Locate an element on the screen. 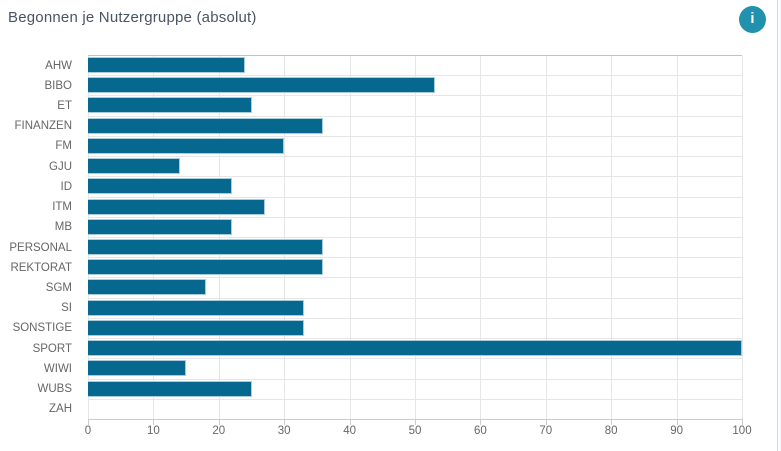  x-tick-label: 60 is located at coordinates (480, 431).